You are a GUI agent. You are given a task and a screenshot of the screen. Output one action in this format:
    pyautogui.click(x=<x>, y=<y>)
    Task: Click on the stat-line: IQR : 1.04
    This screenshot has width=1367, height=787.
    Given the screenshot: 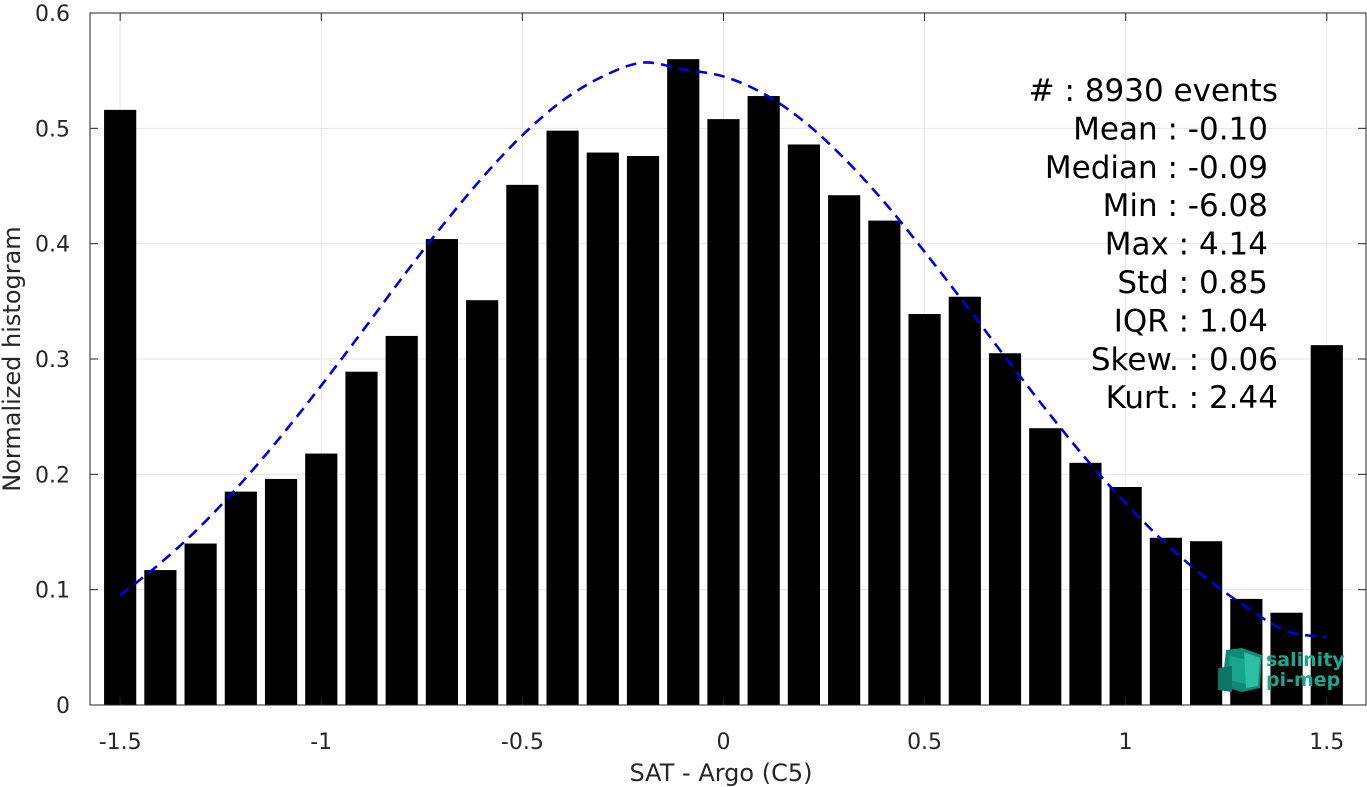 What is the action you would take?
    pyautogui.click(x=1191, y=321)
    